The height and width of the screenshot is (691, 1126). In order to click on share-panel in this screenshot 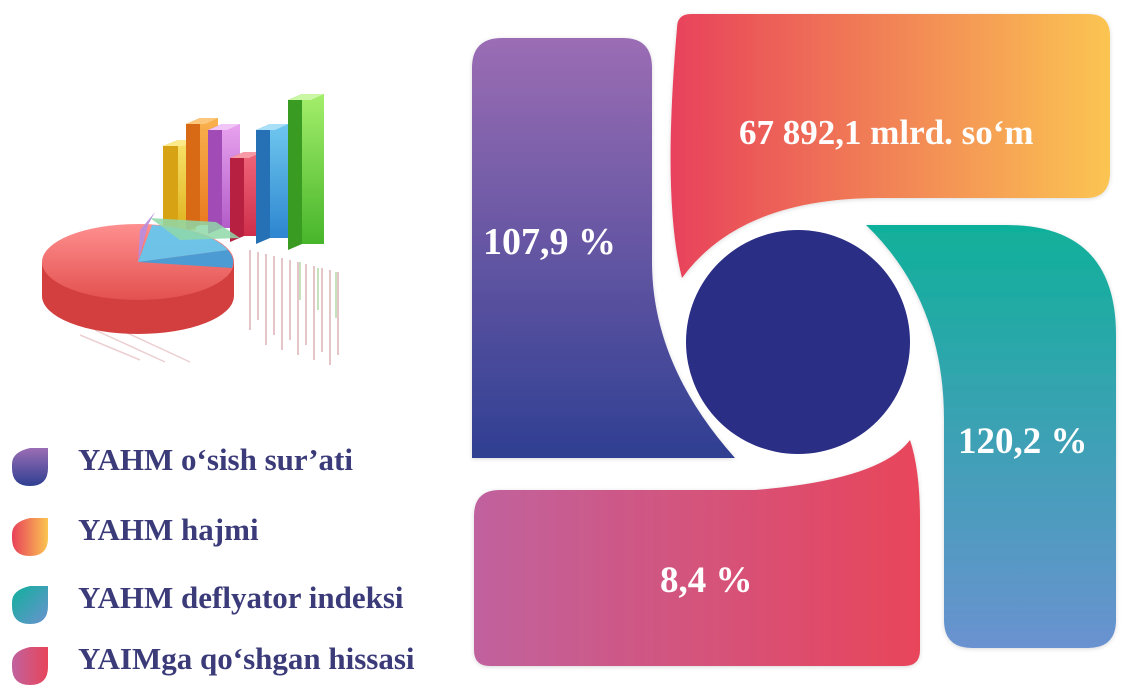, I will do `click(697, 553)`.